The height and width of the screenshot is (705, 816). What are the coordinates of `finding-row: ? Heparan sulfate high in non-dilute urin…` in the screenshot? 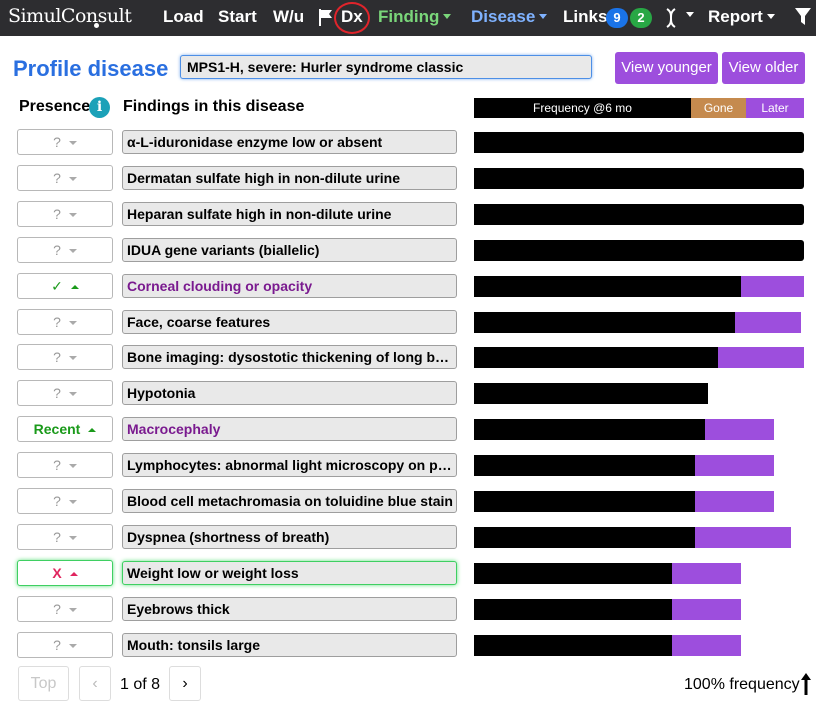 It's located at (408, 214).